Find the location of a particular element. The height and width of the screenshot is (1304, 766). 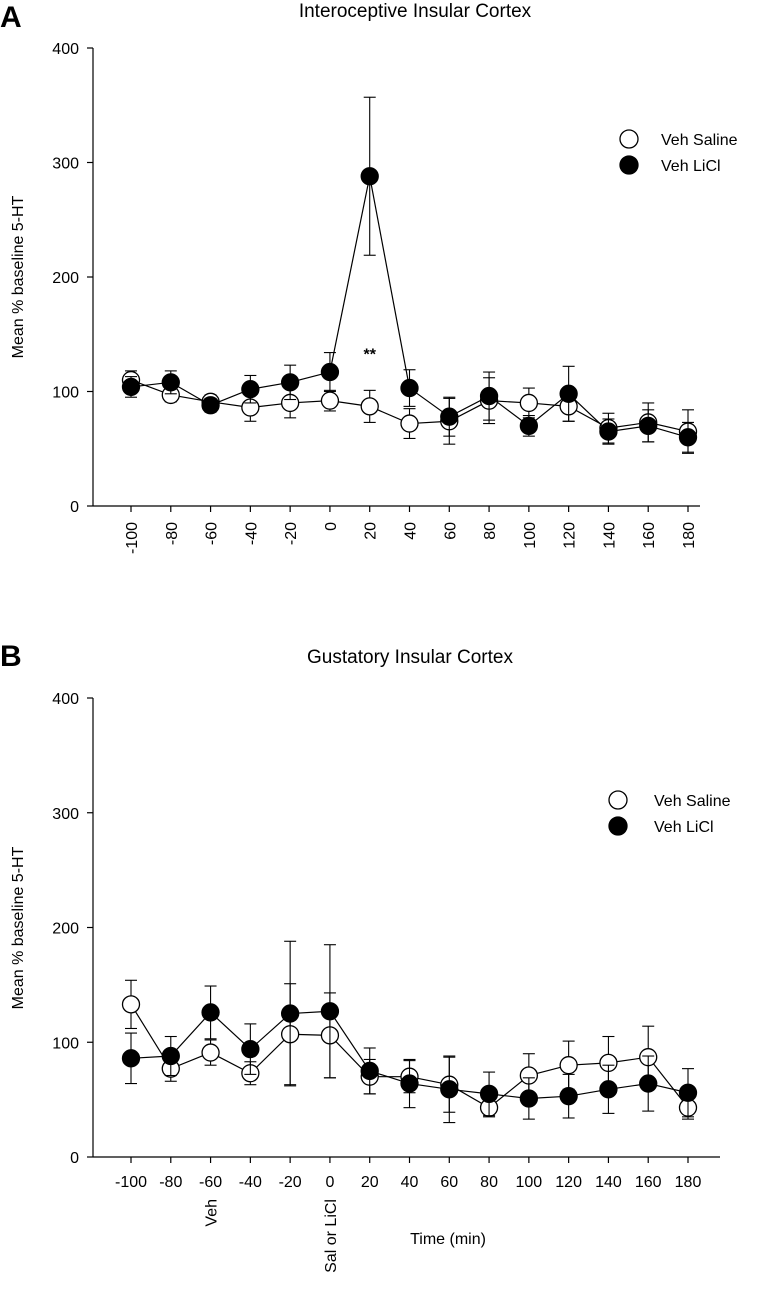

panel-a-legend: Veh Saline Veh LiCl is located at coordinates (678, 152).